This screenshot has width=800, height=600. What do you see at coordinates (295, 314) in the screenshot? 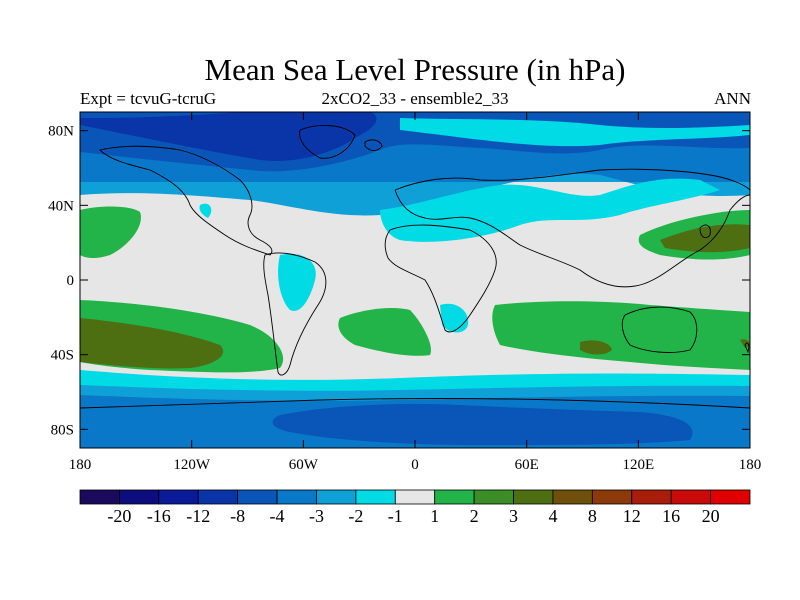
I see `south-america-coast` at bounding box center [295, 314].